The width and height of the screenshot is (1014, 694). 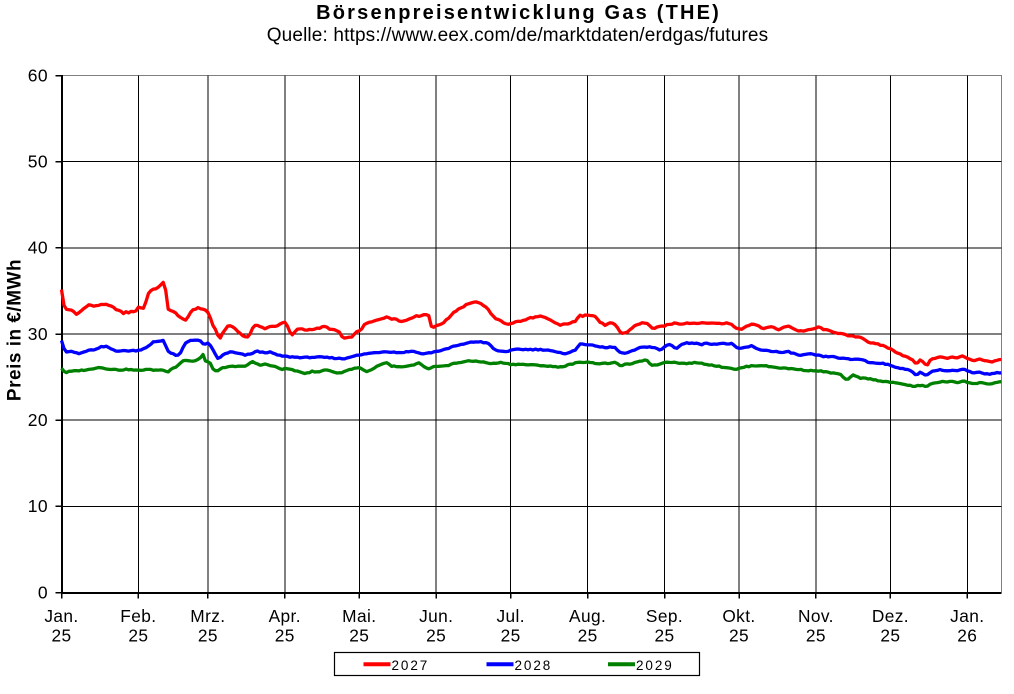 I want to click on svg-text: Nov., so click(x=816, y=616).